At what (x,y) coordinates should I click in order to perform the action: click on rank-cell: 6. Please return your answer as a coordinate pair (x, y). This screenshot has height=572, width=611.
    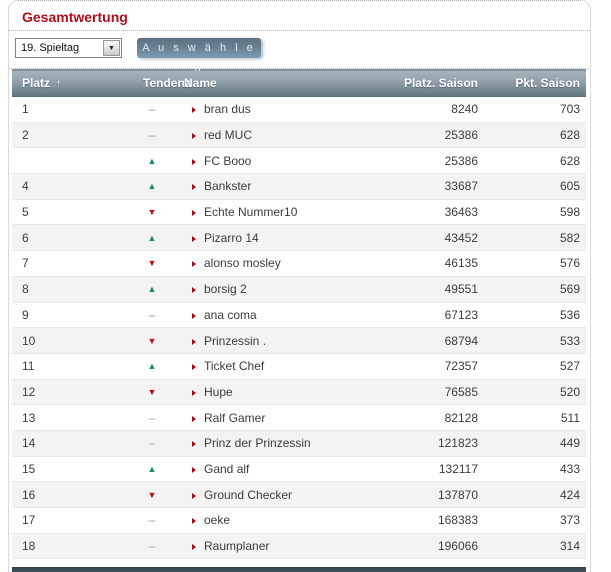
    Looking at the image, I should click on (67, 238).